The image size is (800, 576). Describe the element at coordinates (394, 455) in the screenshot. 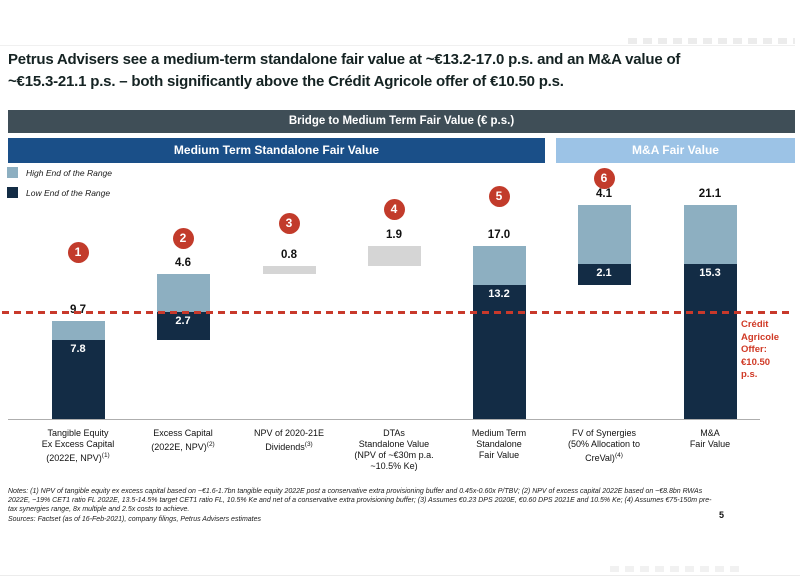

I see `axis-label-line: (NPV of ~€30m p.a.` at that location.